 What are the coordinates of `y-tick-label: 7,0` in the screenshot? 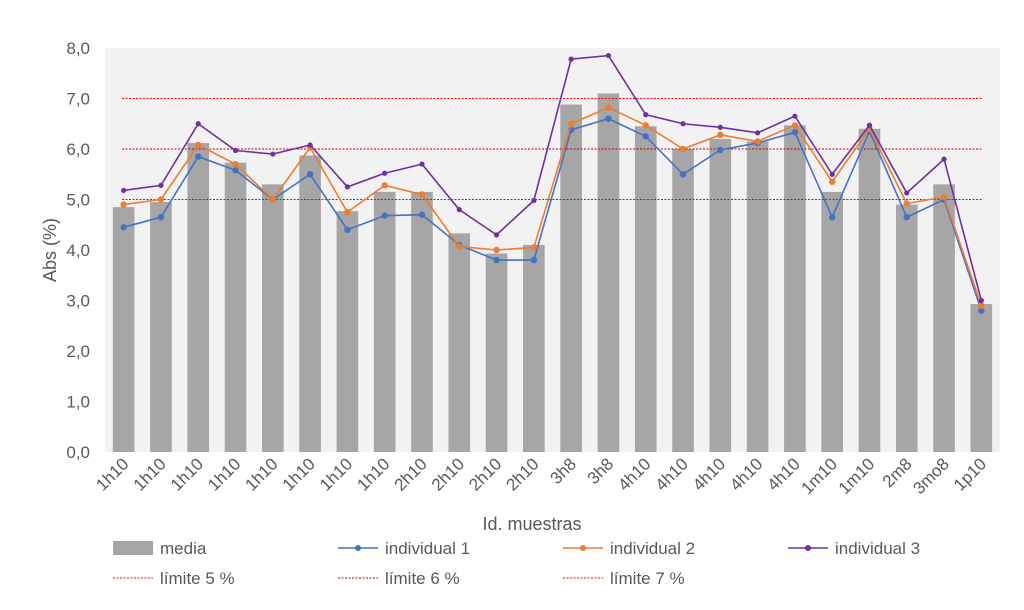 It's located at (78, 99).